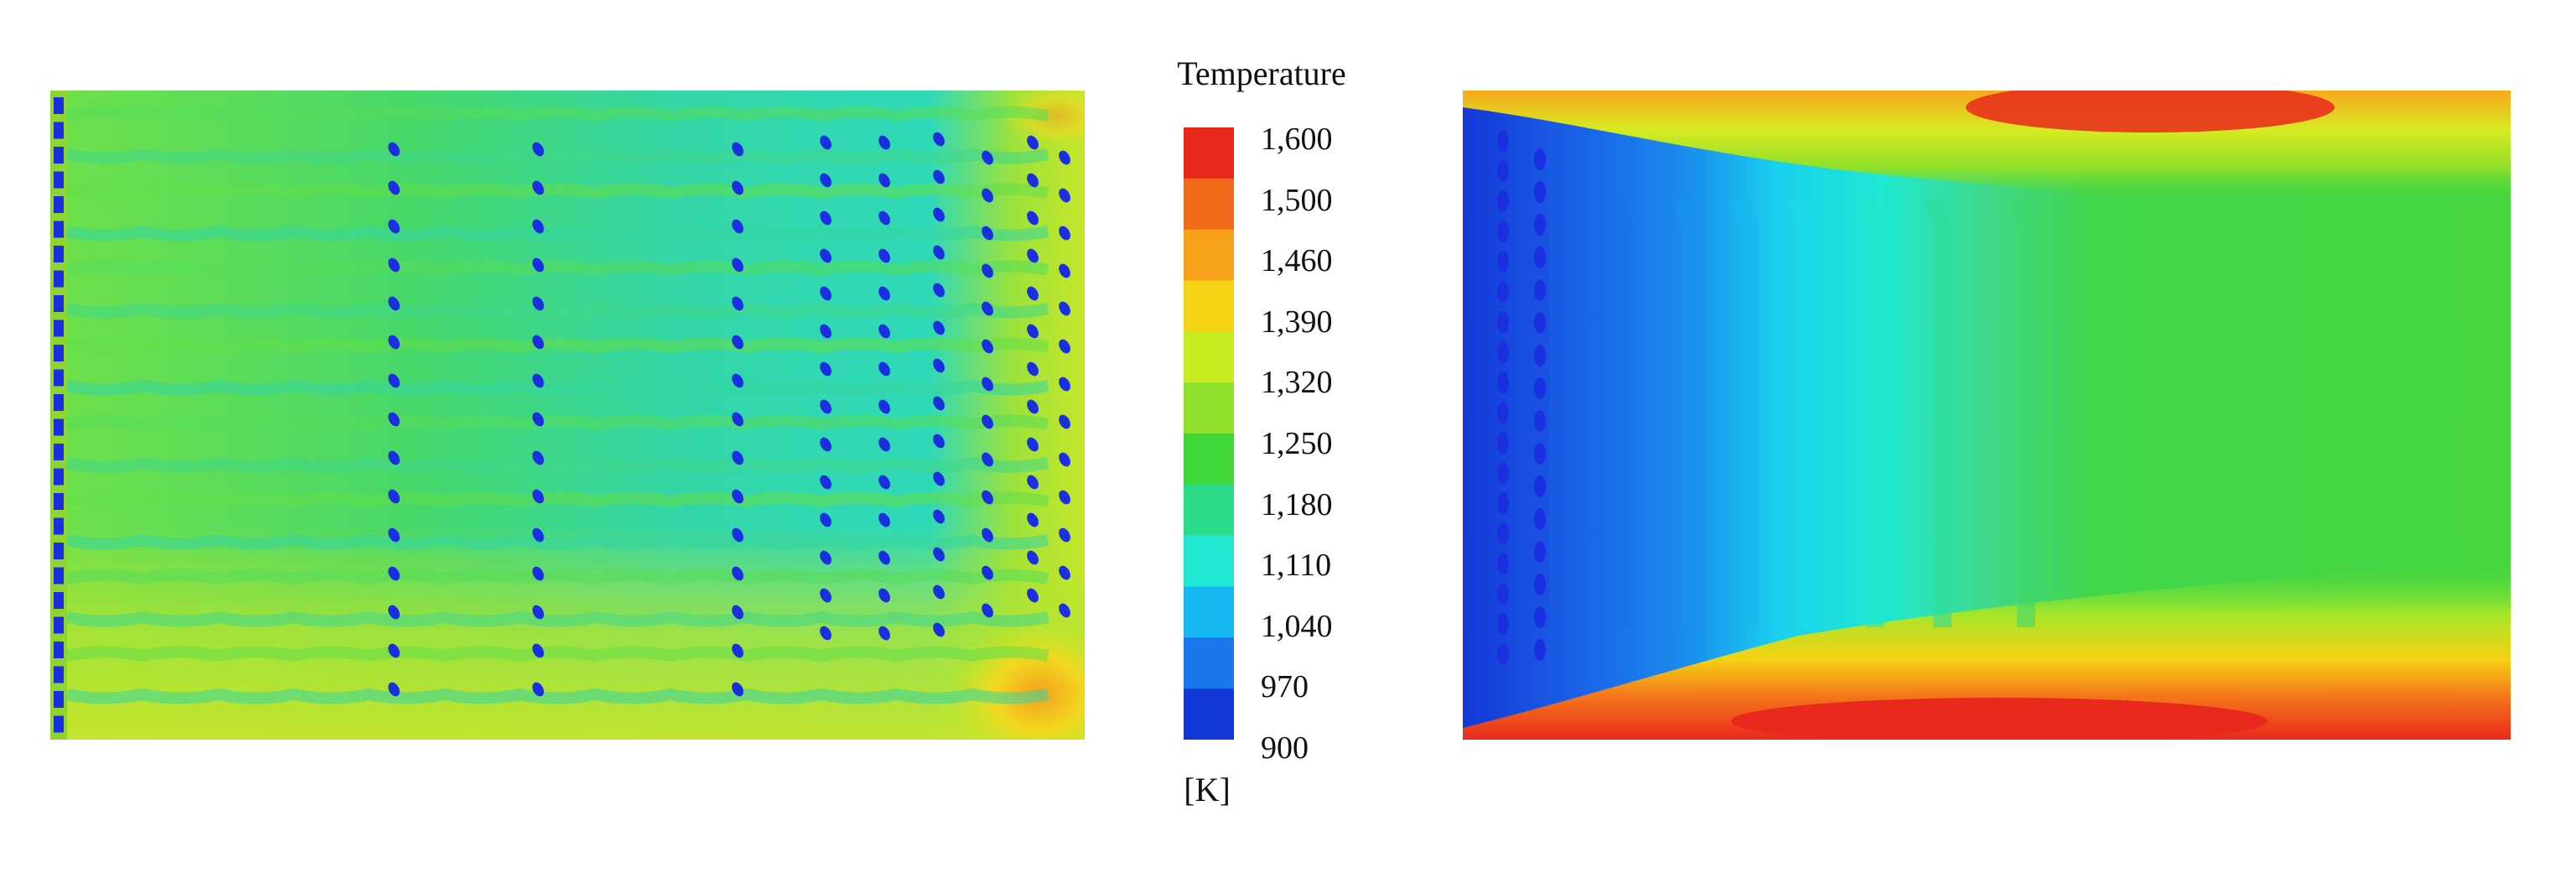 Image resolution: width=2576 pixels, height=873 pixels. What do you see at coordinates (1297, 139) in the screenshot?
I see `colorbar-tick-label: 1,600` at bounding box center [1297, 139].